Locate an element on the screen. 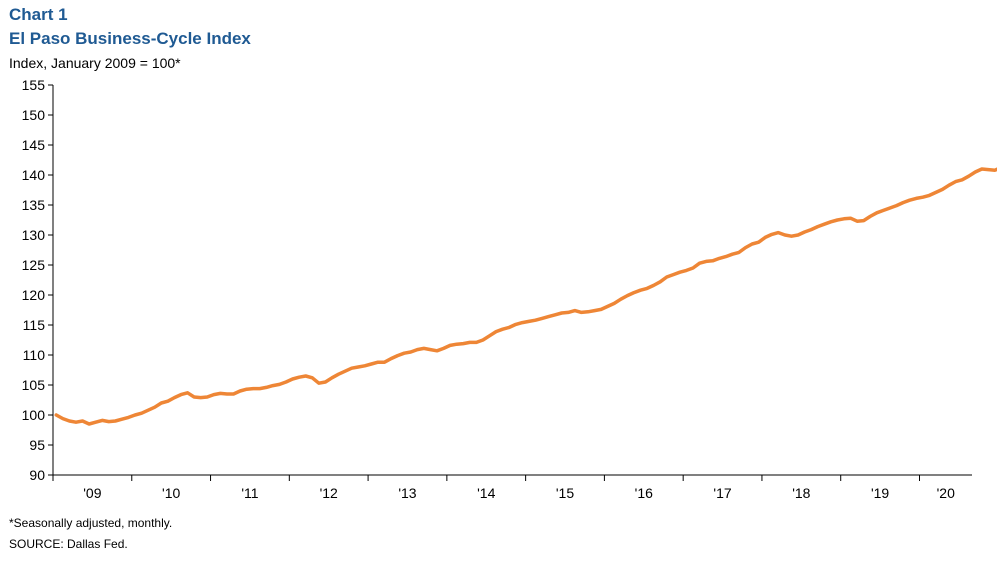  y-tick-label: 130 is located at coordinates (34, 235).